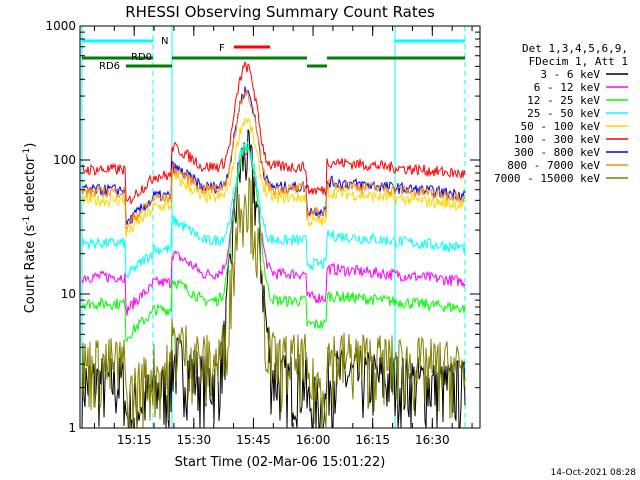 This screenshot has width=640, height=480. What do you see at coordinates (372, 440) in the screenshot?
I see `x-tick-label-4: 16:15` at bounding box center [372, 440].